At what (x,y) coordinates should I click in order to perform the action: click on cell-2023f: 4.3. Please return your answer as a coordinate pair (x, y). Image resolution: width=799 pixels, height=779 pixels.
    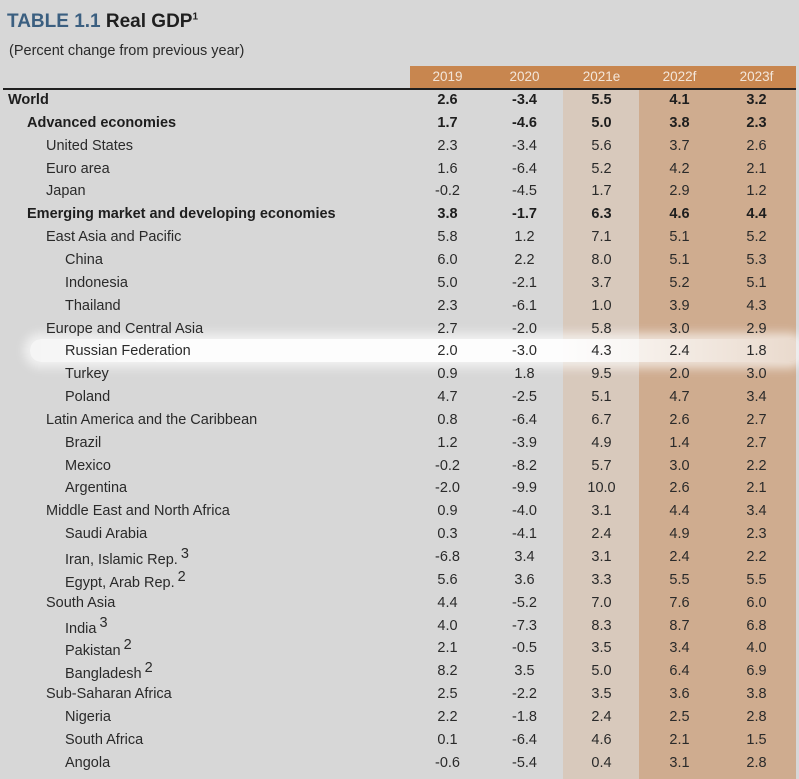
    Looking at the image, I should click on (756, 305).